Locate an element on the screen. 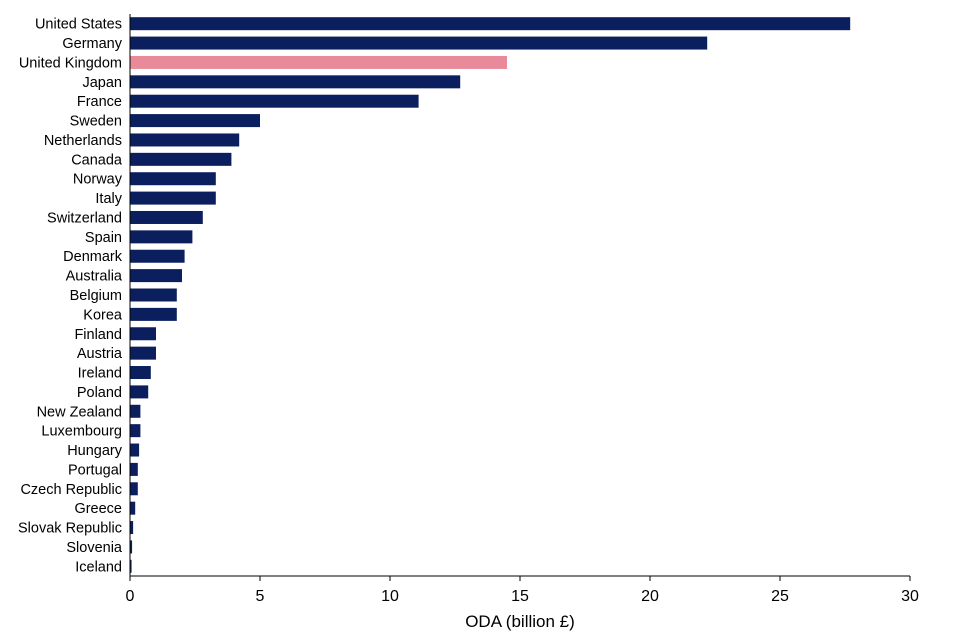  category-label-slovak-republic: Slovak Republic is located at coordinates (70, 529).